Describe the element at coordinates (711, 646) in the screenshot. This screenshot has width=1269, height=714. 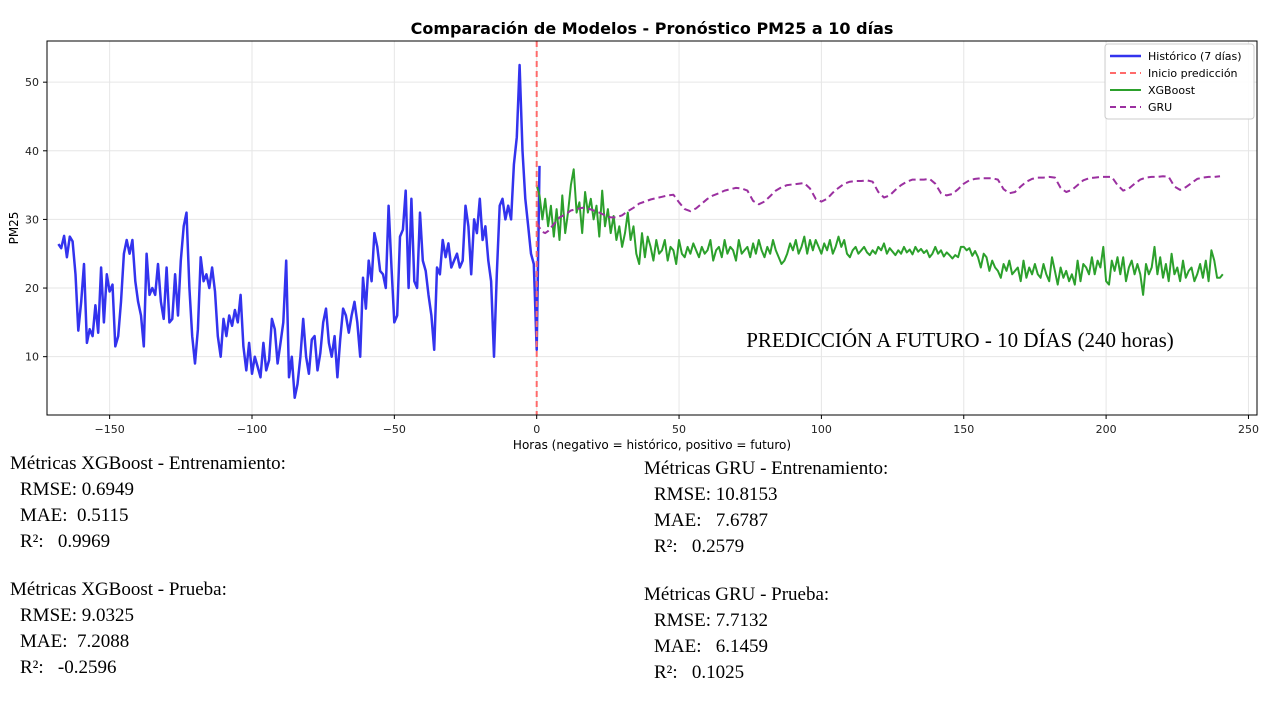
I see `metric-mae: MAE: 6.1459` at that location.